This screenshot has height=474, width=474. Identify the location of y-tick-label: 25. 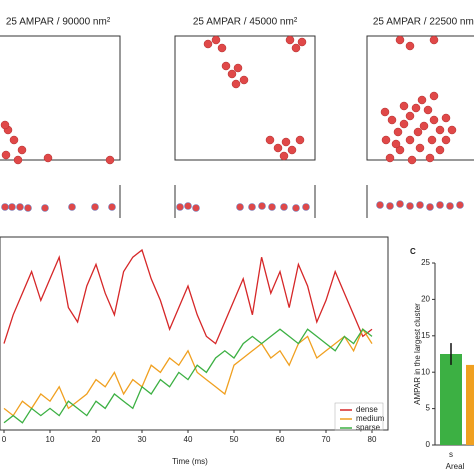
(425, 262).